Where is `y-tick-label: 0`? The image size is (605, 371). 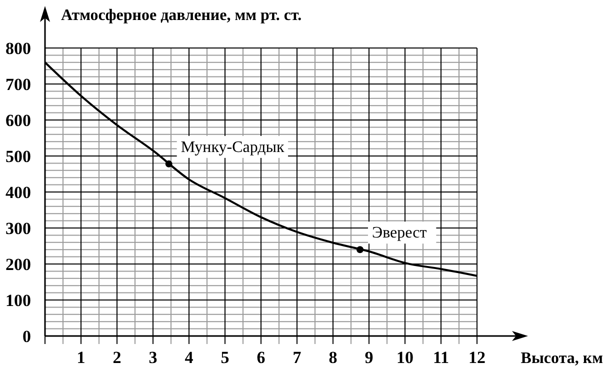
y-tick-label: 0 is located at coordinates (26, 336).